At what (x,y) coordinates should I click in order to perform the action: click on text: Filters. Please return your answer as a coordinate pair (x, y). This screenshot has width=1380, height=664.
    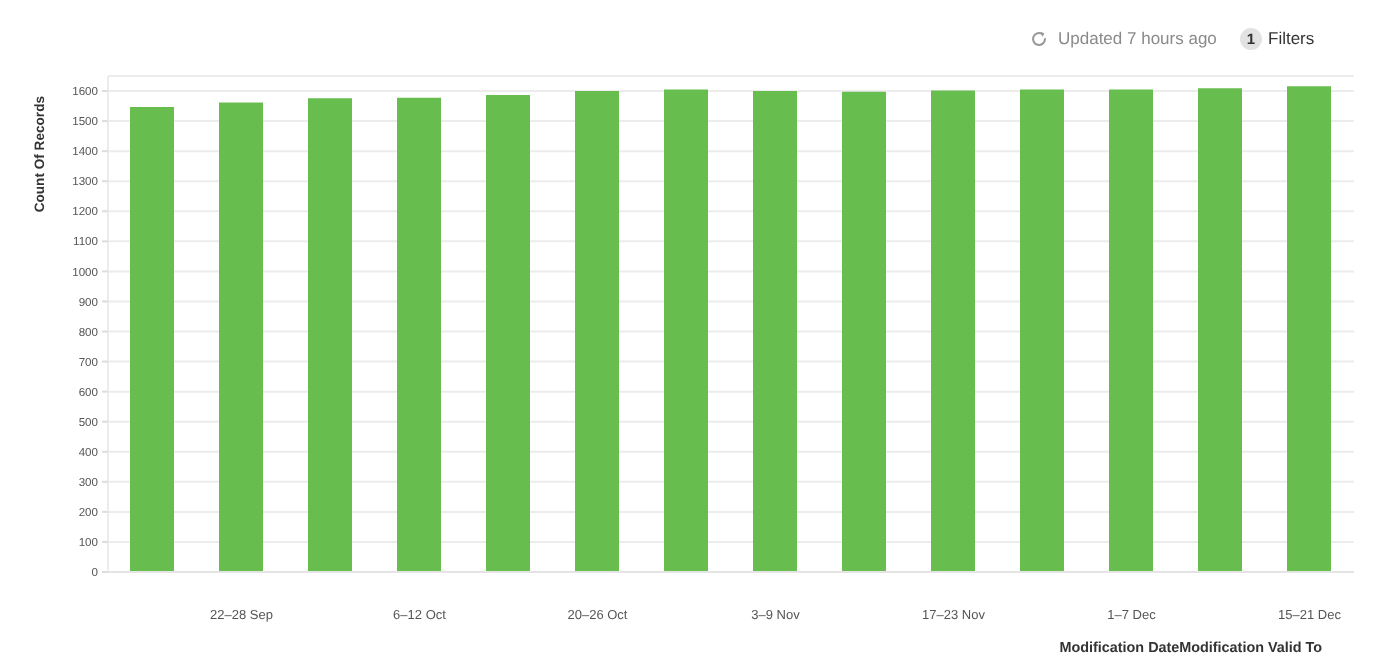
    Looking at the image, I should click on (1291, 38).